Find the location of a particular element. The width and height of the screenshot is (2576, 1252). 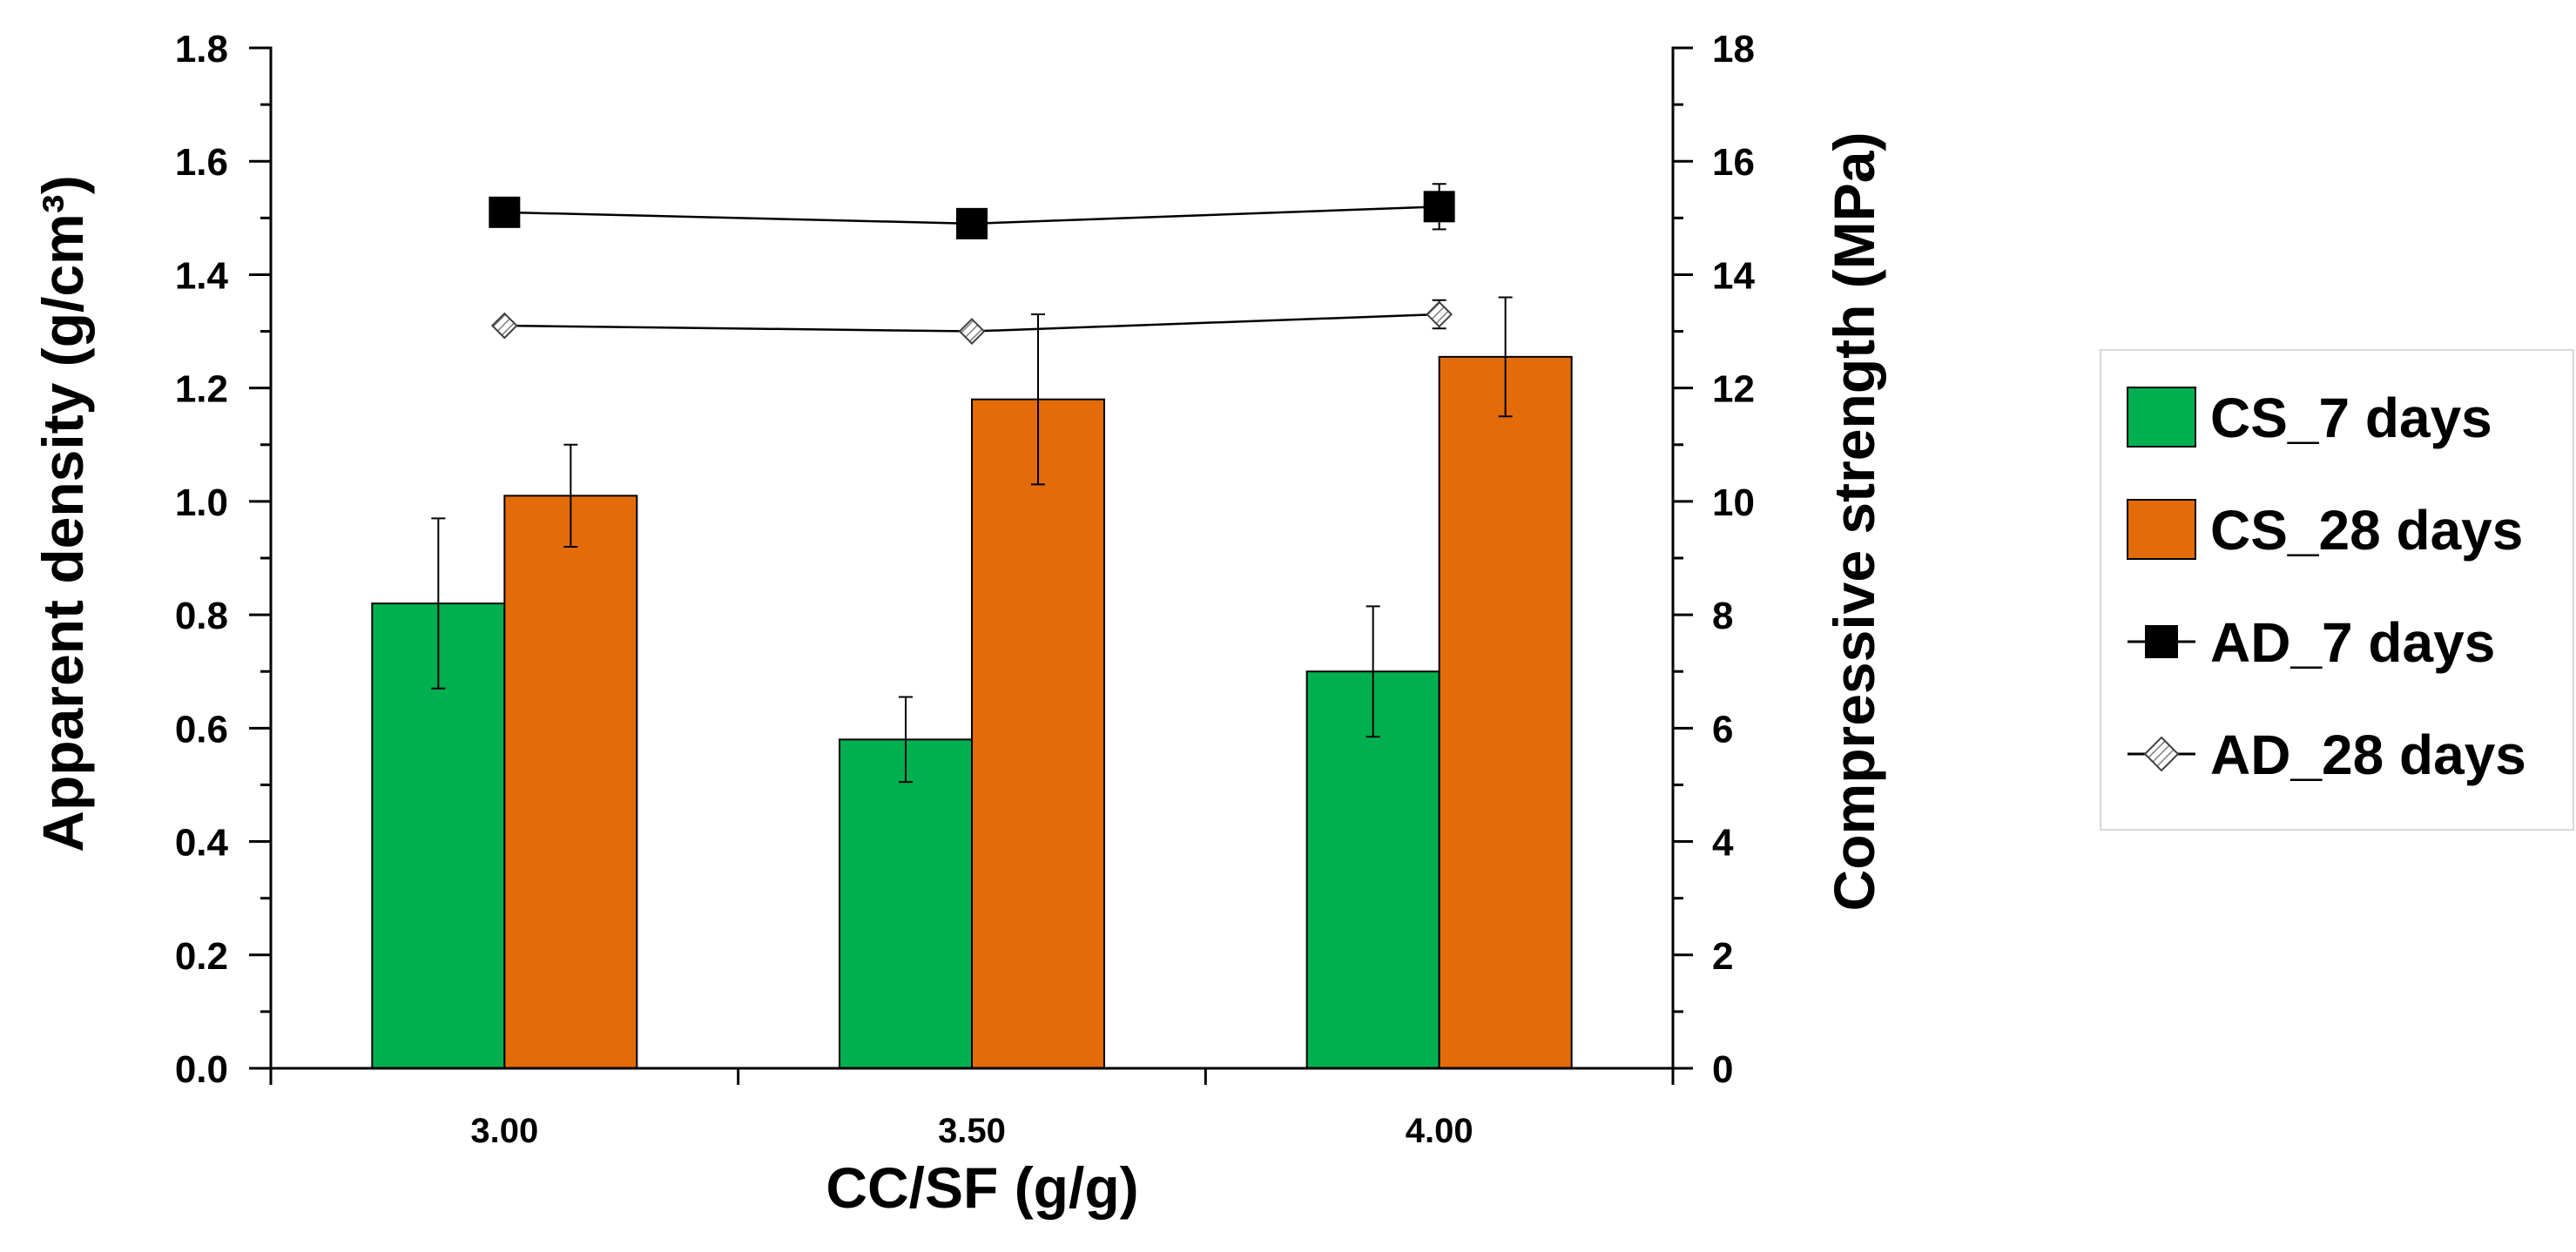

y-right-tick-label: 16 is located at coordinates (1733, 162).